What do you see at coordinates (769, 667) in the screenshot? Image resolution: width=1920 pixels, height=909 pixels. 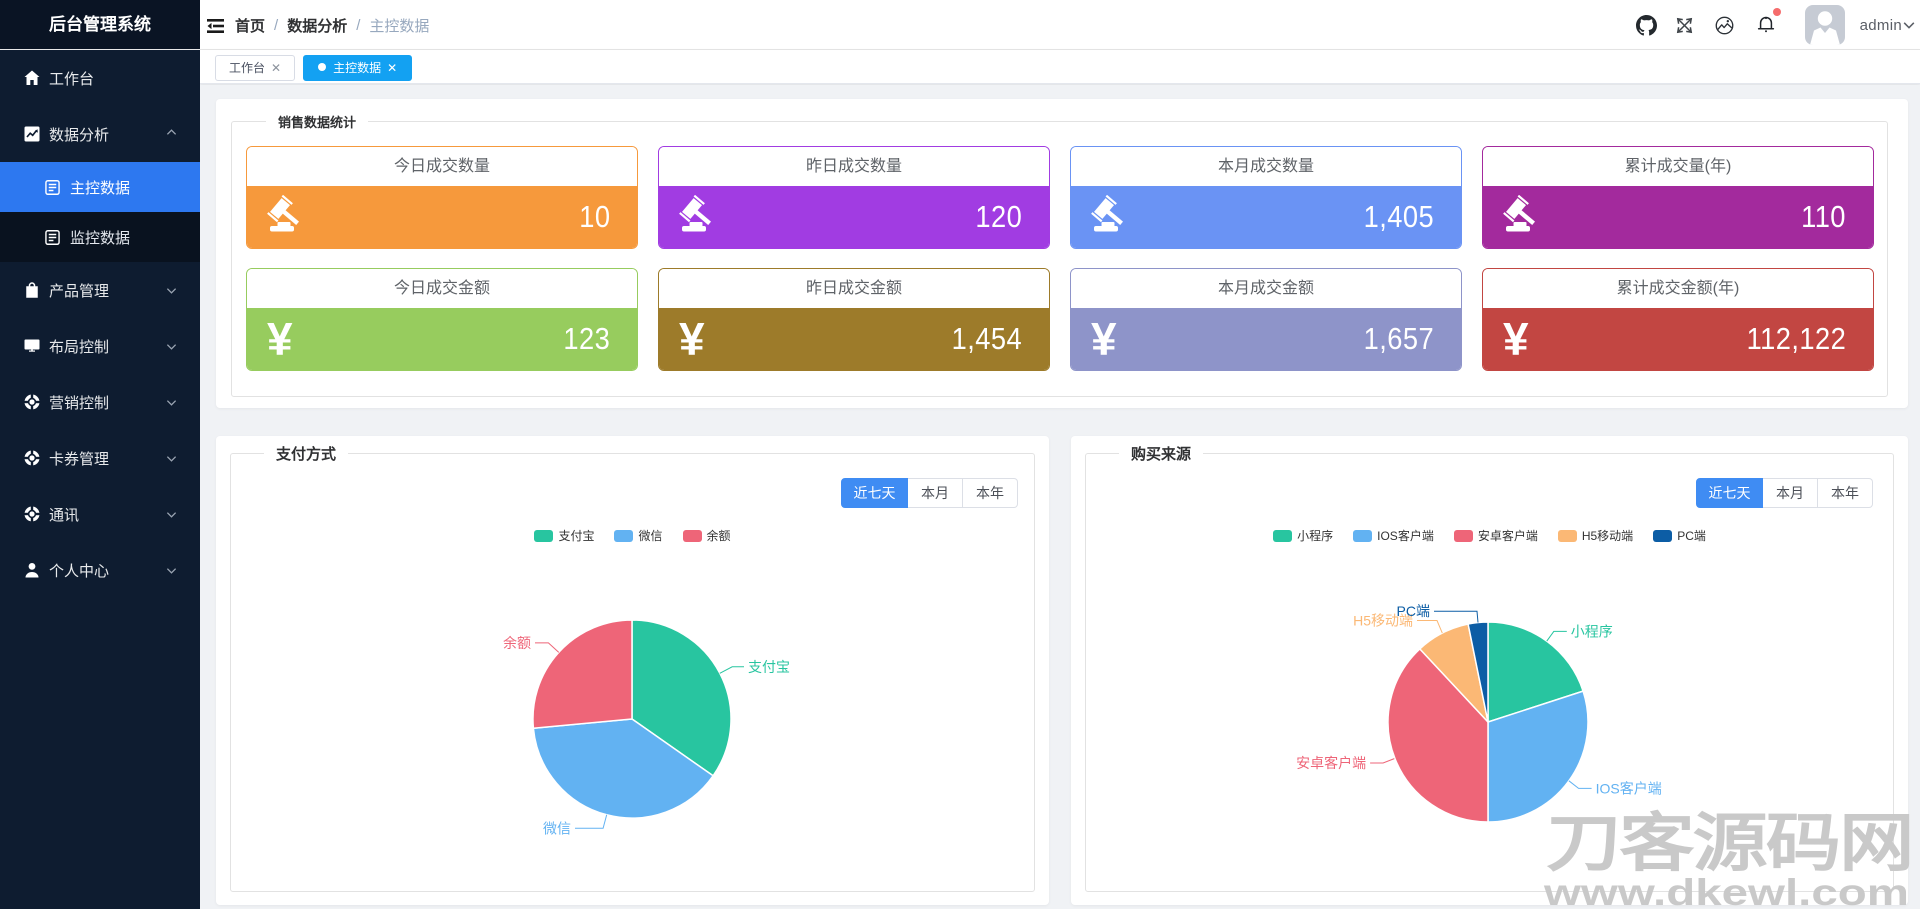 I see `svg-text: 支付宝` at bounding box center [769, 667].